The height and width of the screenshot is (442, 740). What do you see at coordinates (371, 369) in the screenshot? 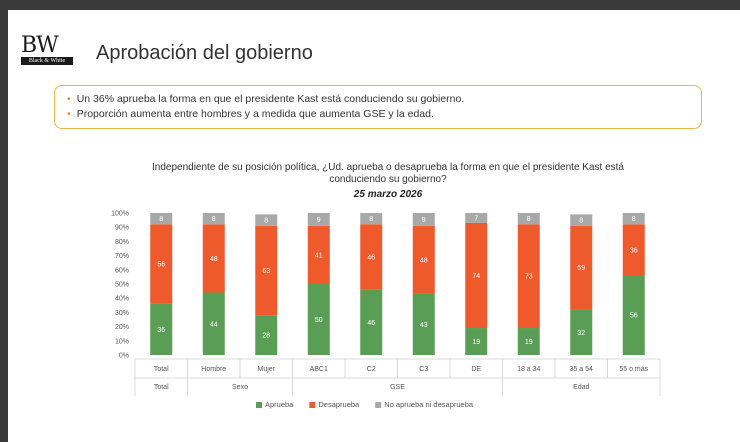
I see `x-tick-label: C2` at bounding box center [371, 369].